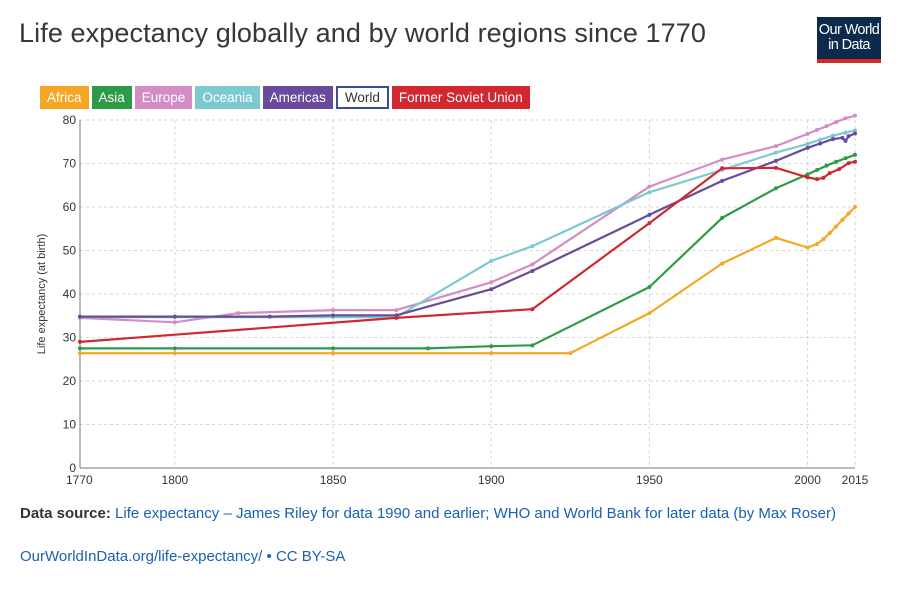 The image size is (900, 600). I want to click on x-tick-label: 1900, so click(491, 480).